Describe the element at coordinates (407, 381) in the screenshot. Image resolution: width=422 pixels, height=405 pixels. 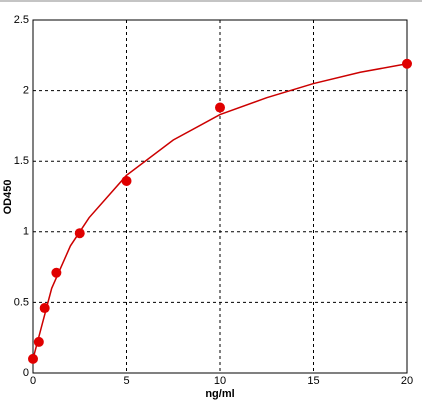
I see `x-tick-label: 20` at that location.